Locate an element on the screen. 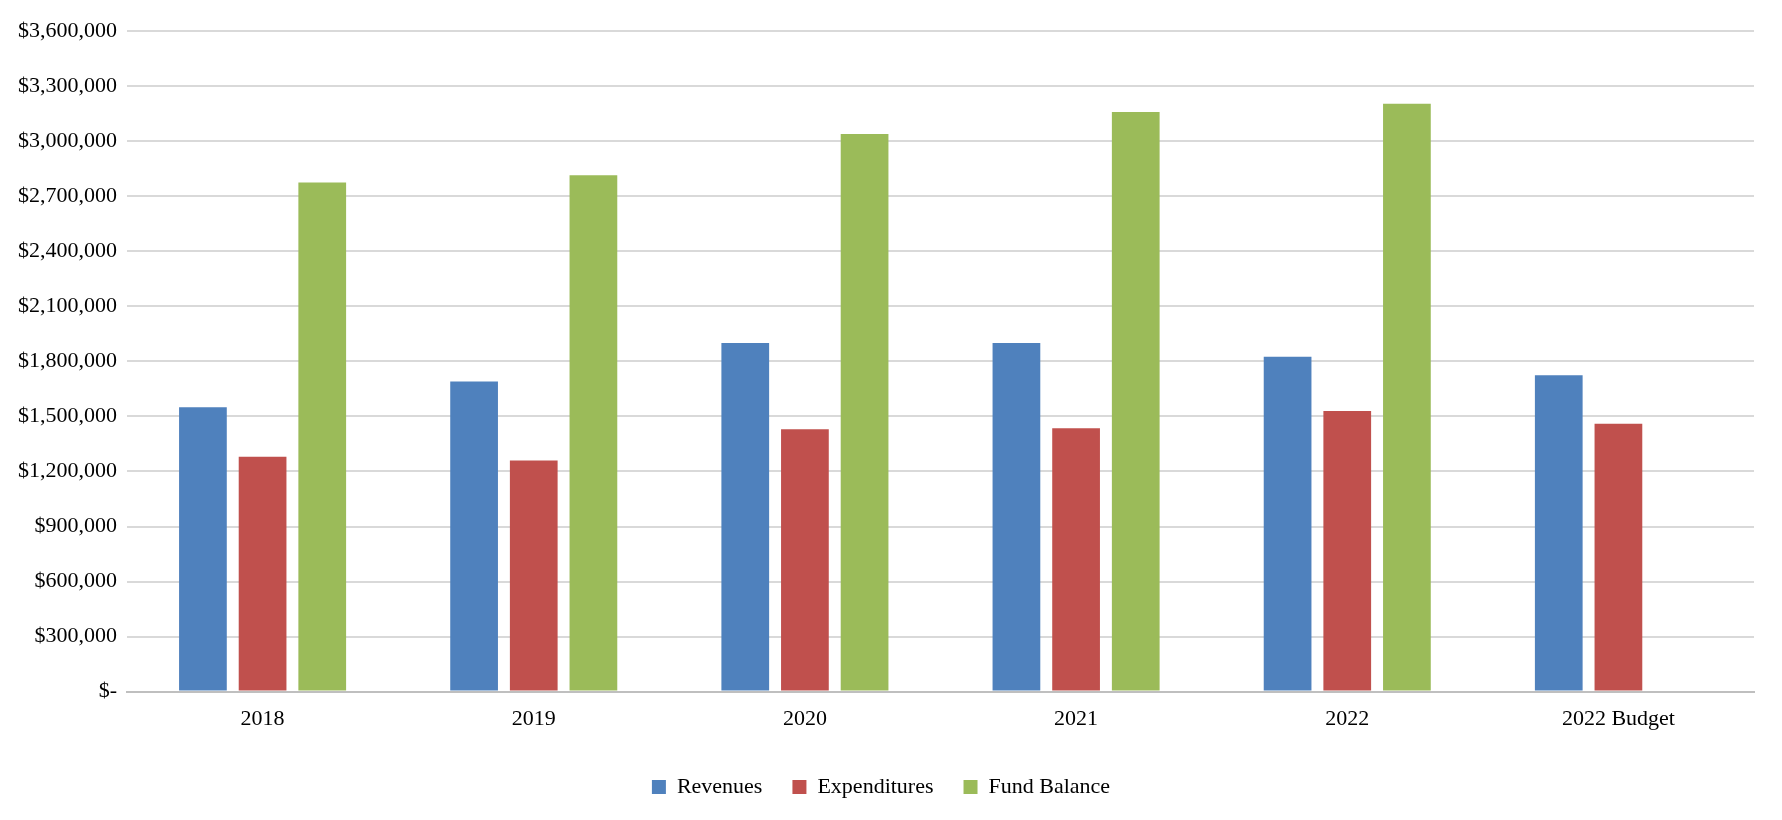  y-tick-label: $3,600,000 is located at coordinates (67, 29).